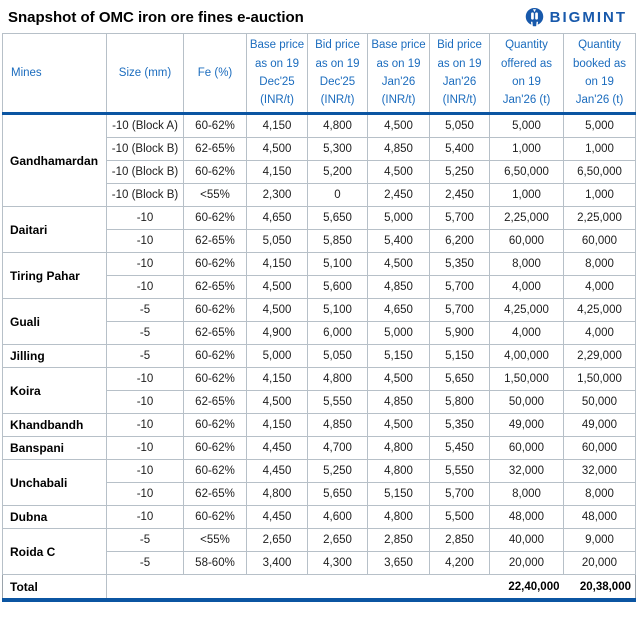 The height and width of the screenshot is (621, 637). I want to click on cell-bid-dec: 4,850, so click(337, 425).